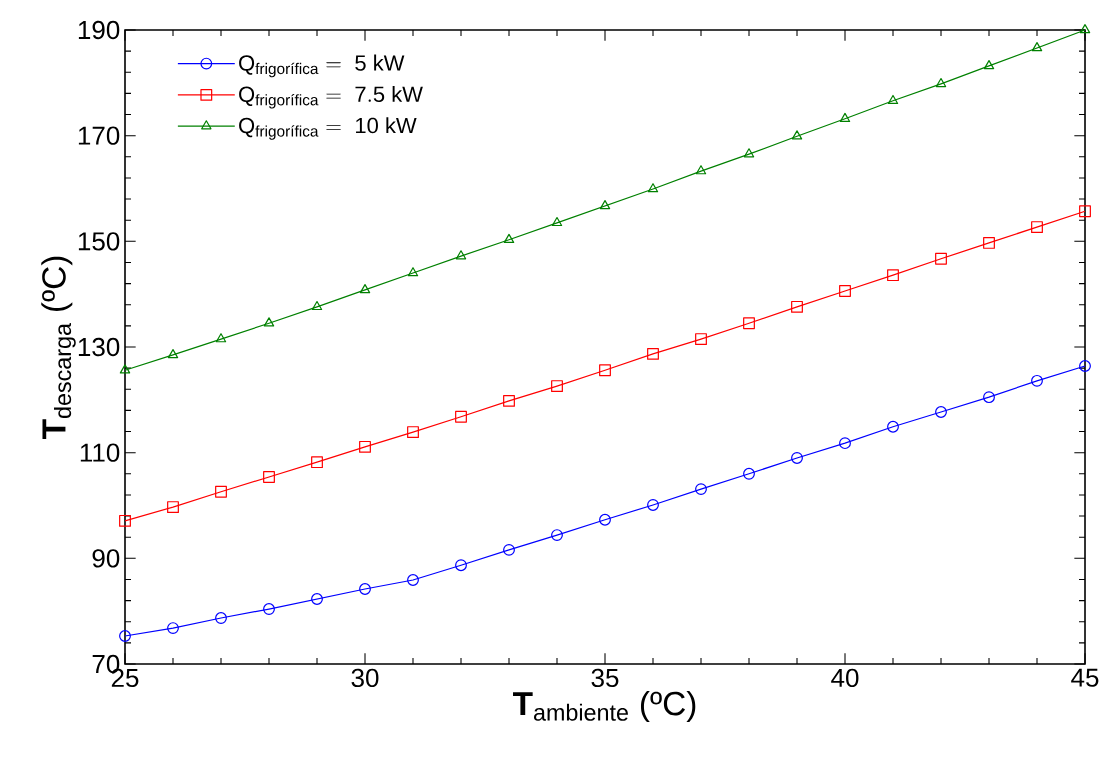  I want to click on x-tick-label: 30, so click(365, 678).